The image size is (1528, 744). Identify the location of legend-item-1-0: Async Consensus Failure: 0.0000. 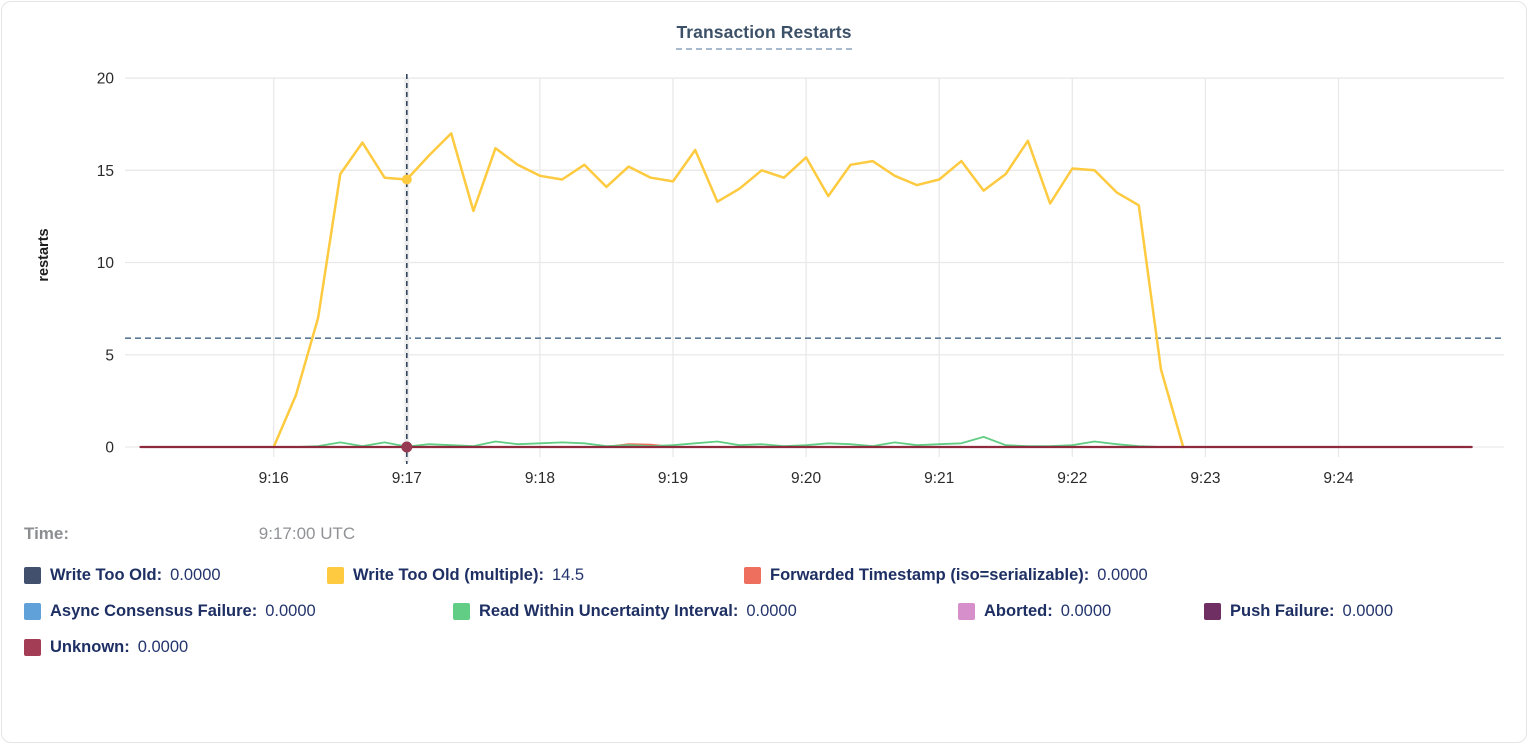
(238, 611).